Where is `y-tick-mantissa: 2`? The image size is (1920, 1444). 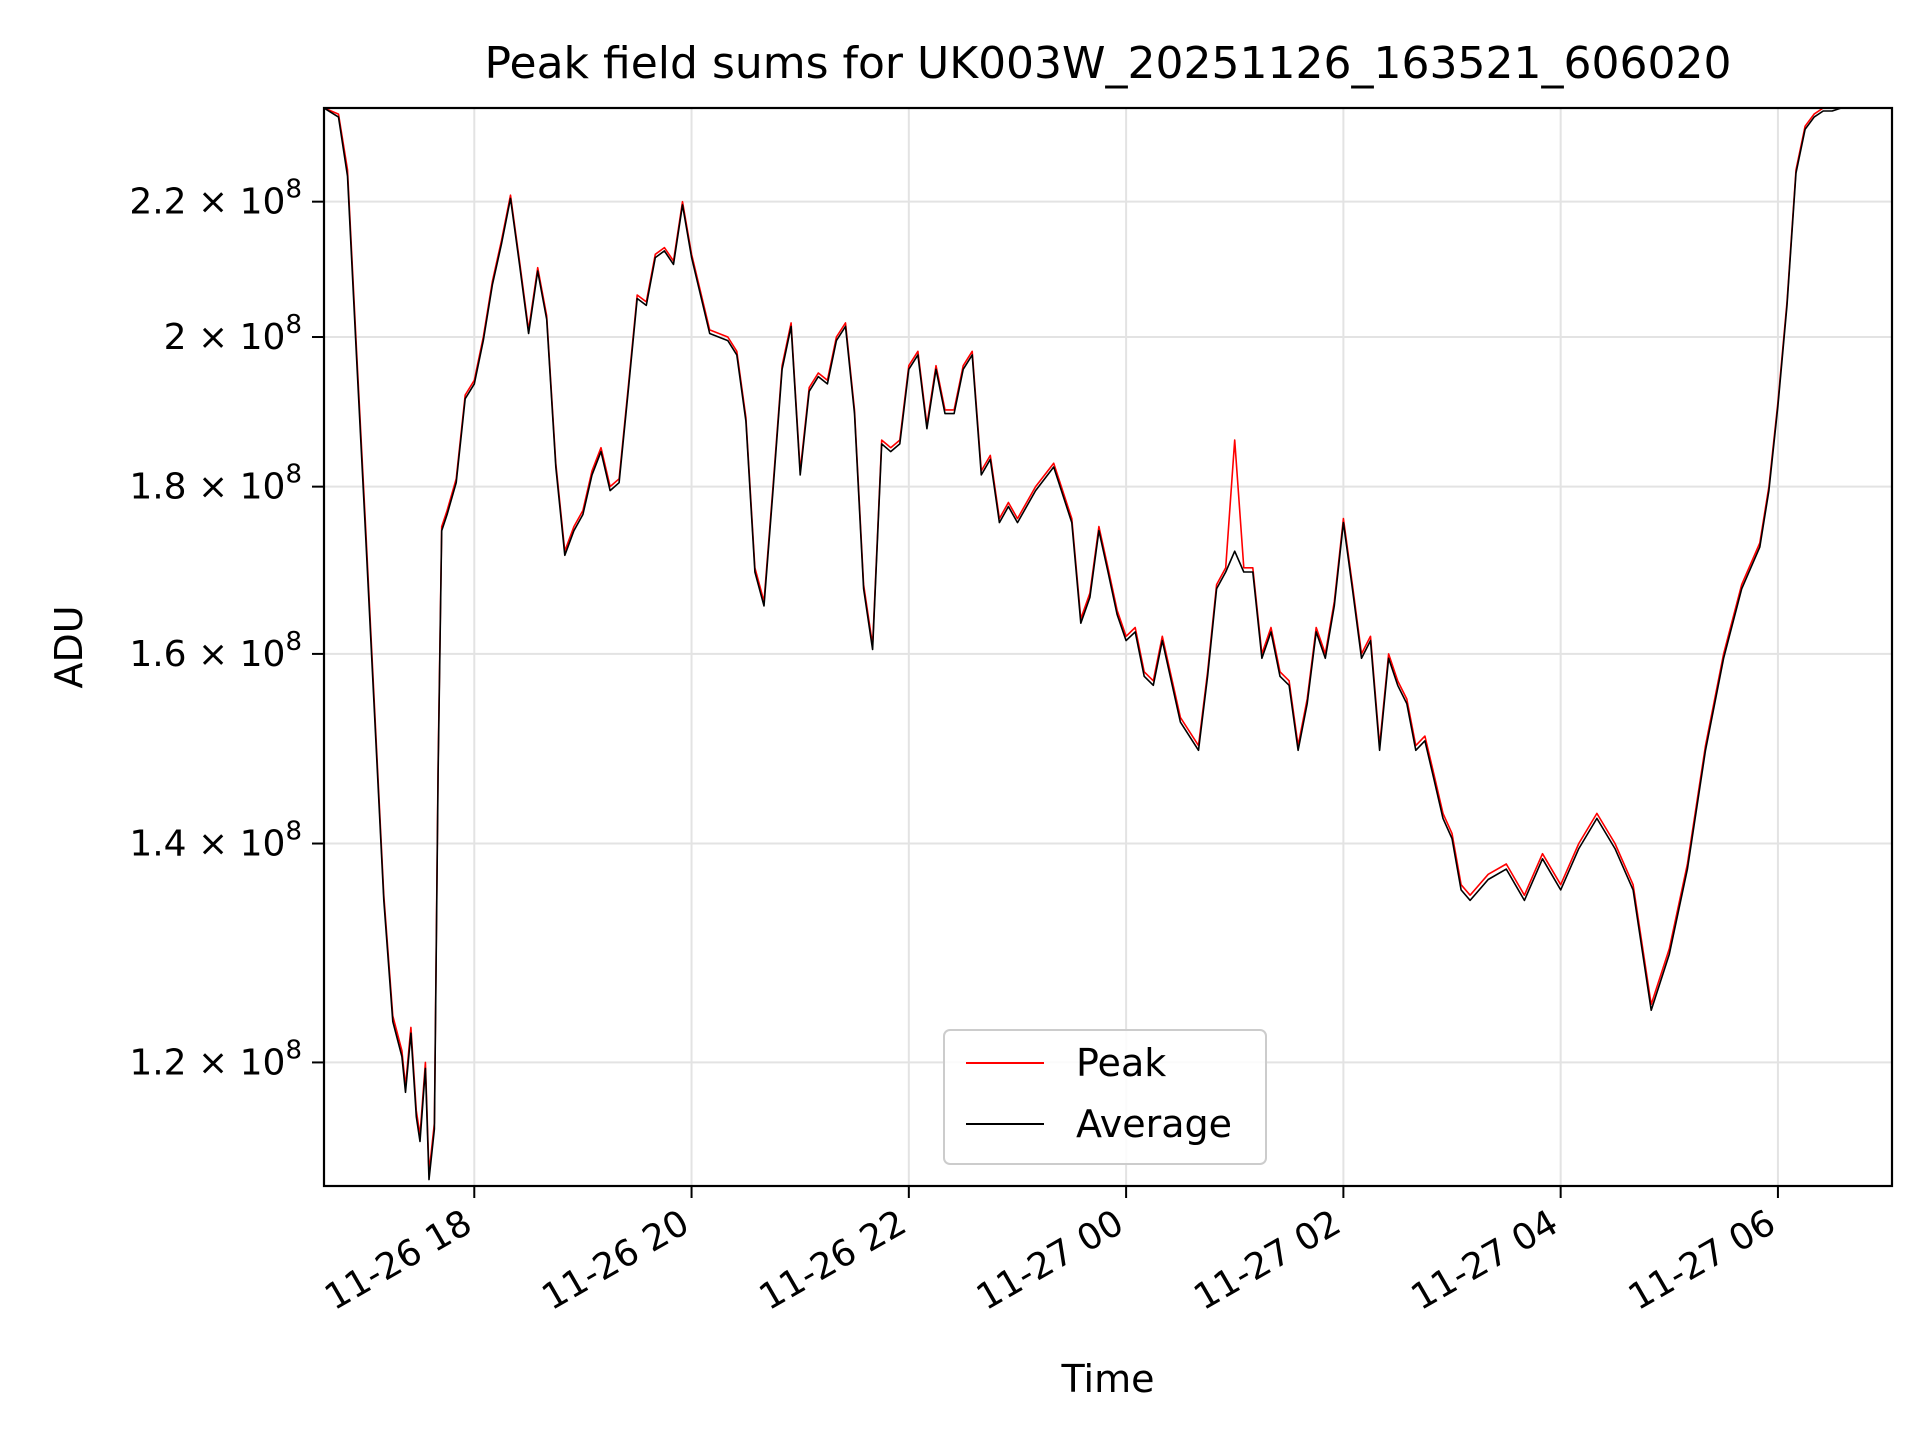 y-tick-mantissa: 2 is located at coordinates (175, 337).